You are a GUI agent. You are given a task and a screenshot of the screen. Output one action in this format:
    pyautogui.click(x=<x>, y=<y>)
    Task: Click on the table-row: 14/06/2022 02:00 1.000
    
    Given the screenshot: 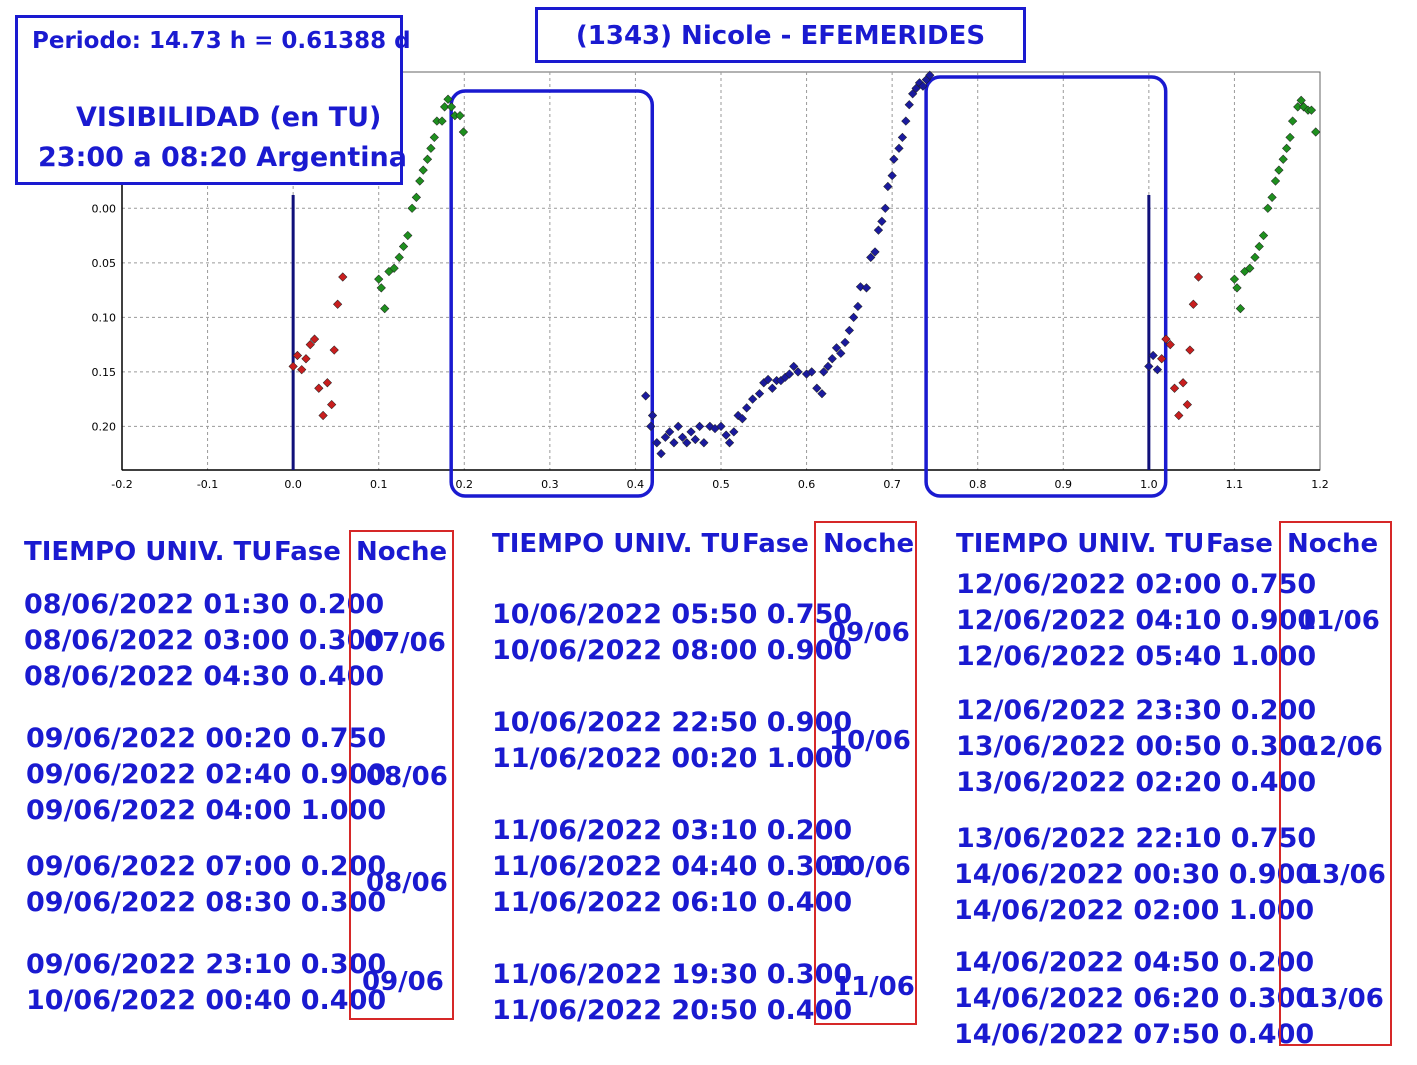 What is the action you would take?
    pyautogui.click(x=1134, y=910)
    